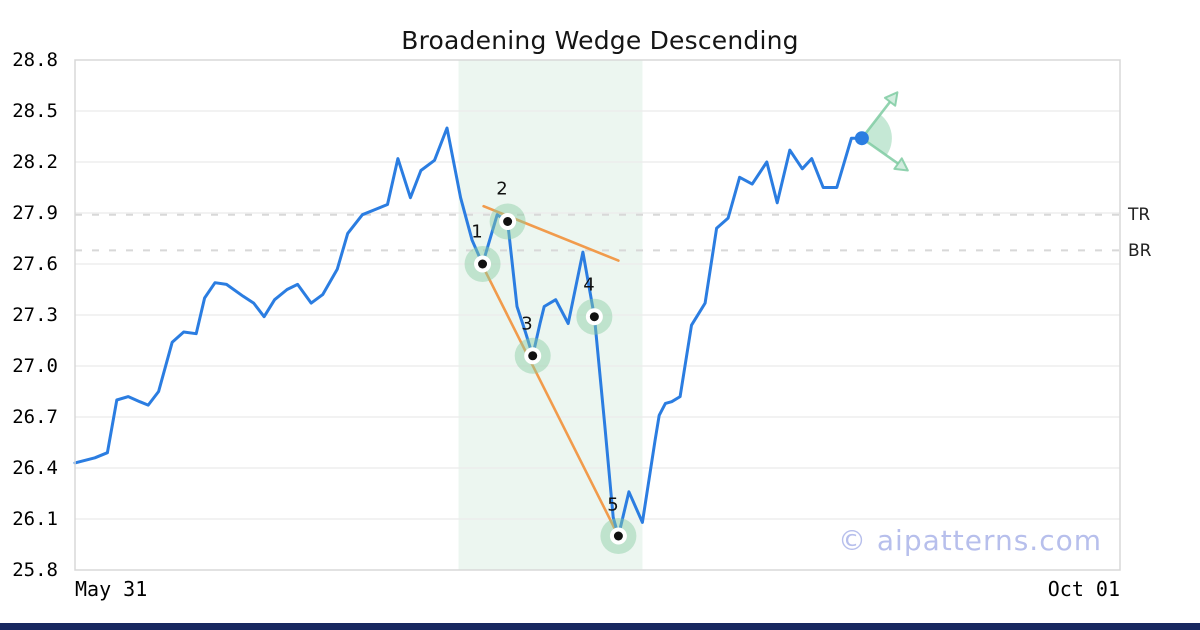 Image resolution: width=1200 pixels, height=630 pixels. I want to click on y-tick: 27.0, so click(35, 366).